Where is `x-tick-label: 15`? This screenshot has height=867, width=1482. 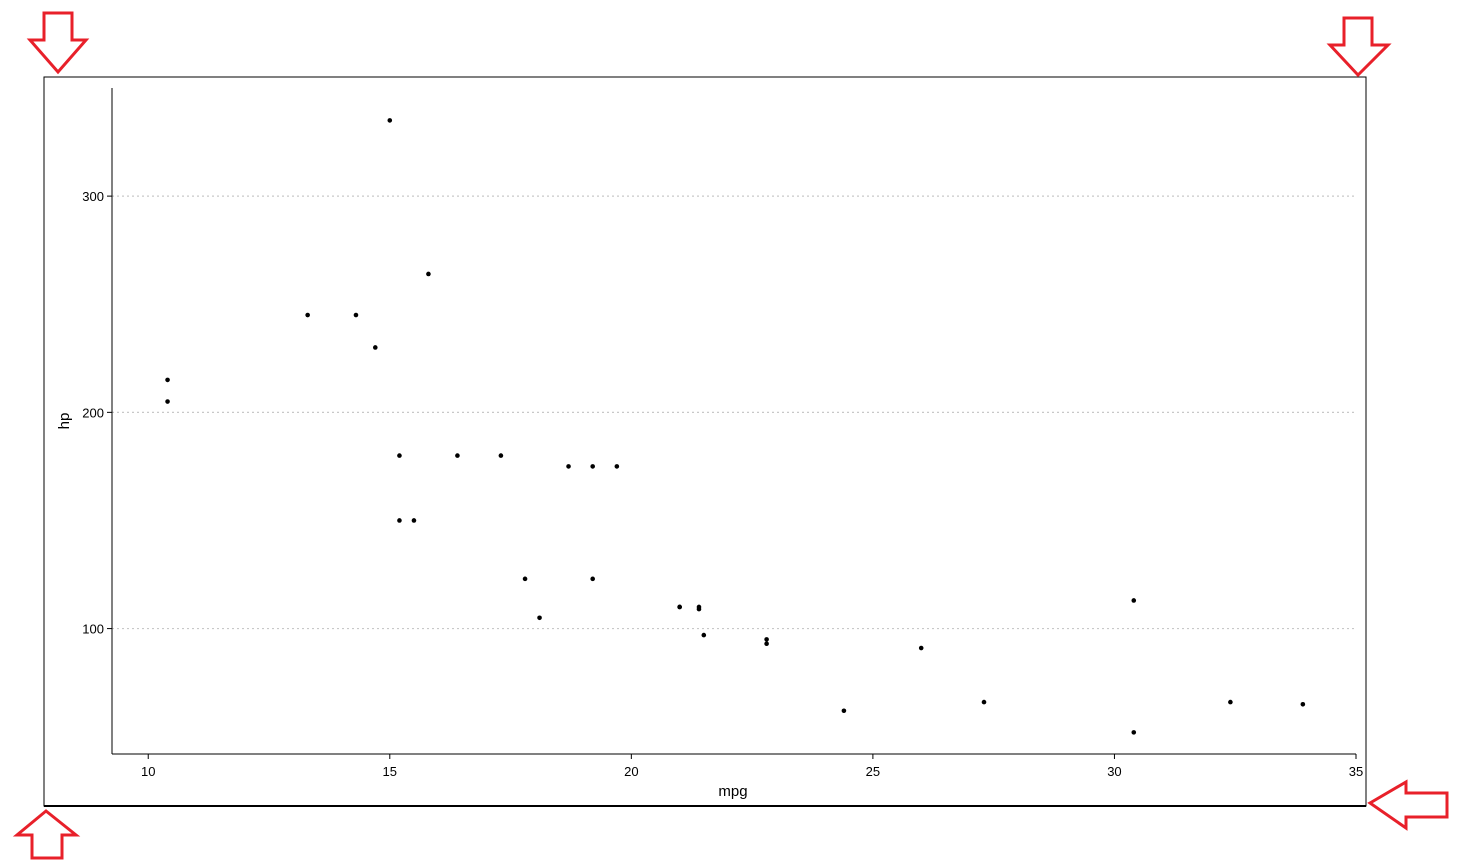
x-tick-label: 15 is located at coordinates (390, 771).